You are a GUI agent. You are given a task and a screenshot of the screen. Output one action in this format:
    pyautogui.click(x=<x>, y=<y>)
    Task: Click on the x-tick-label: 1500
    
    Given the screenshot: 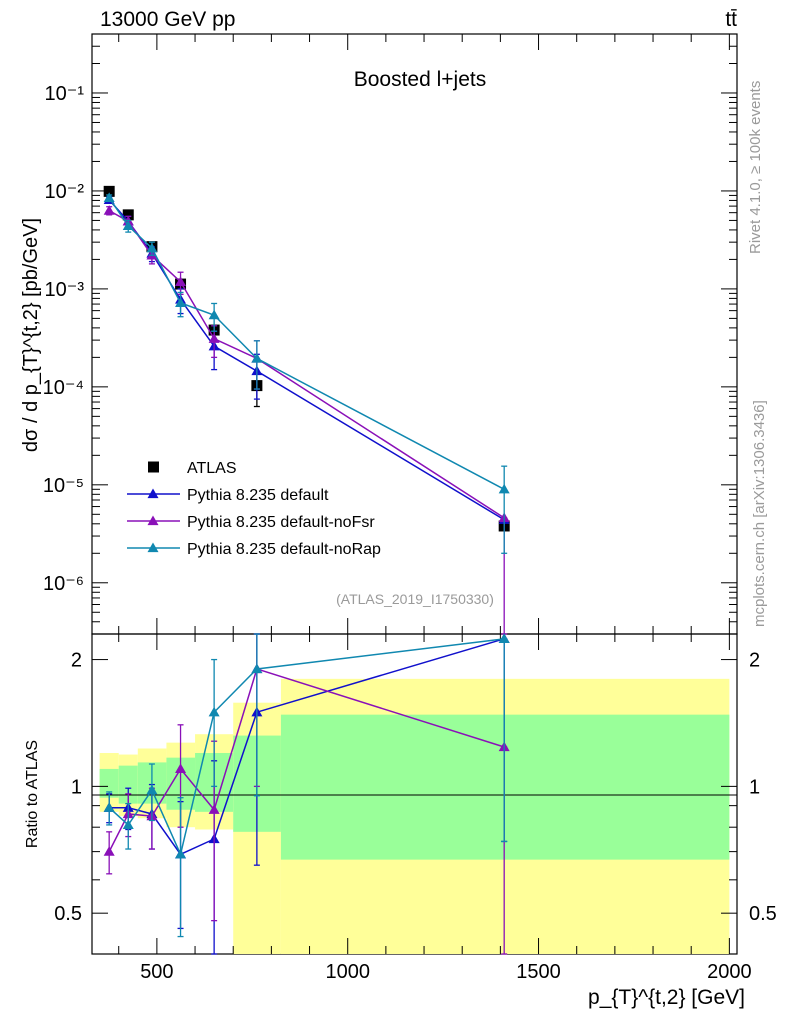 What is the action you would take?
    pyautogui.click(x=538, y=972)
    